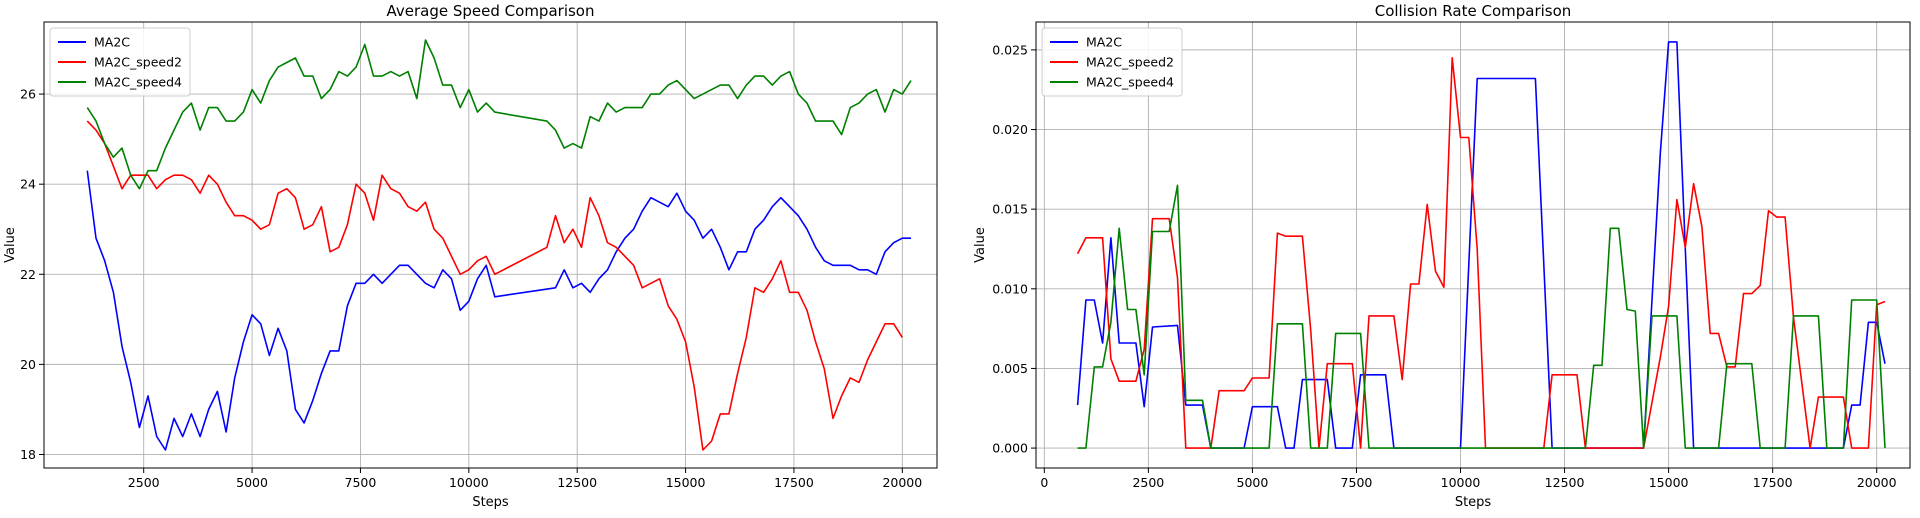 This screenshot has width=1920, height=518. Describe the element at coordinates (1473, 11) in the screenshot. I see `collision-chart-title: Collision Rate Comparison` at that location.